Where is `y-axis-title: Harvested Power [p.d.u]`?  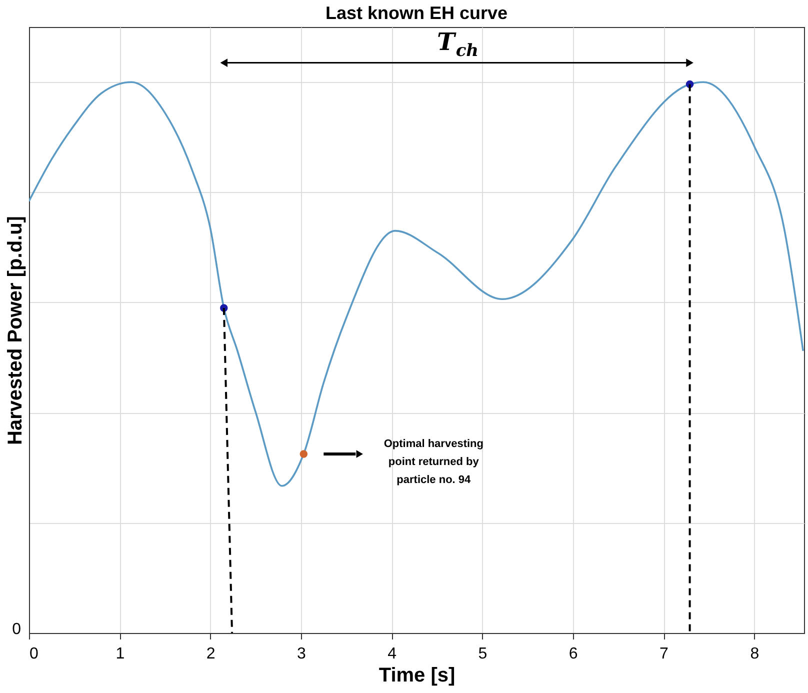
y-axis-title: Harvested Power [p.d.u] is located at coordinates (15, 330).